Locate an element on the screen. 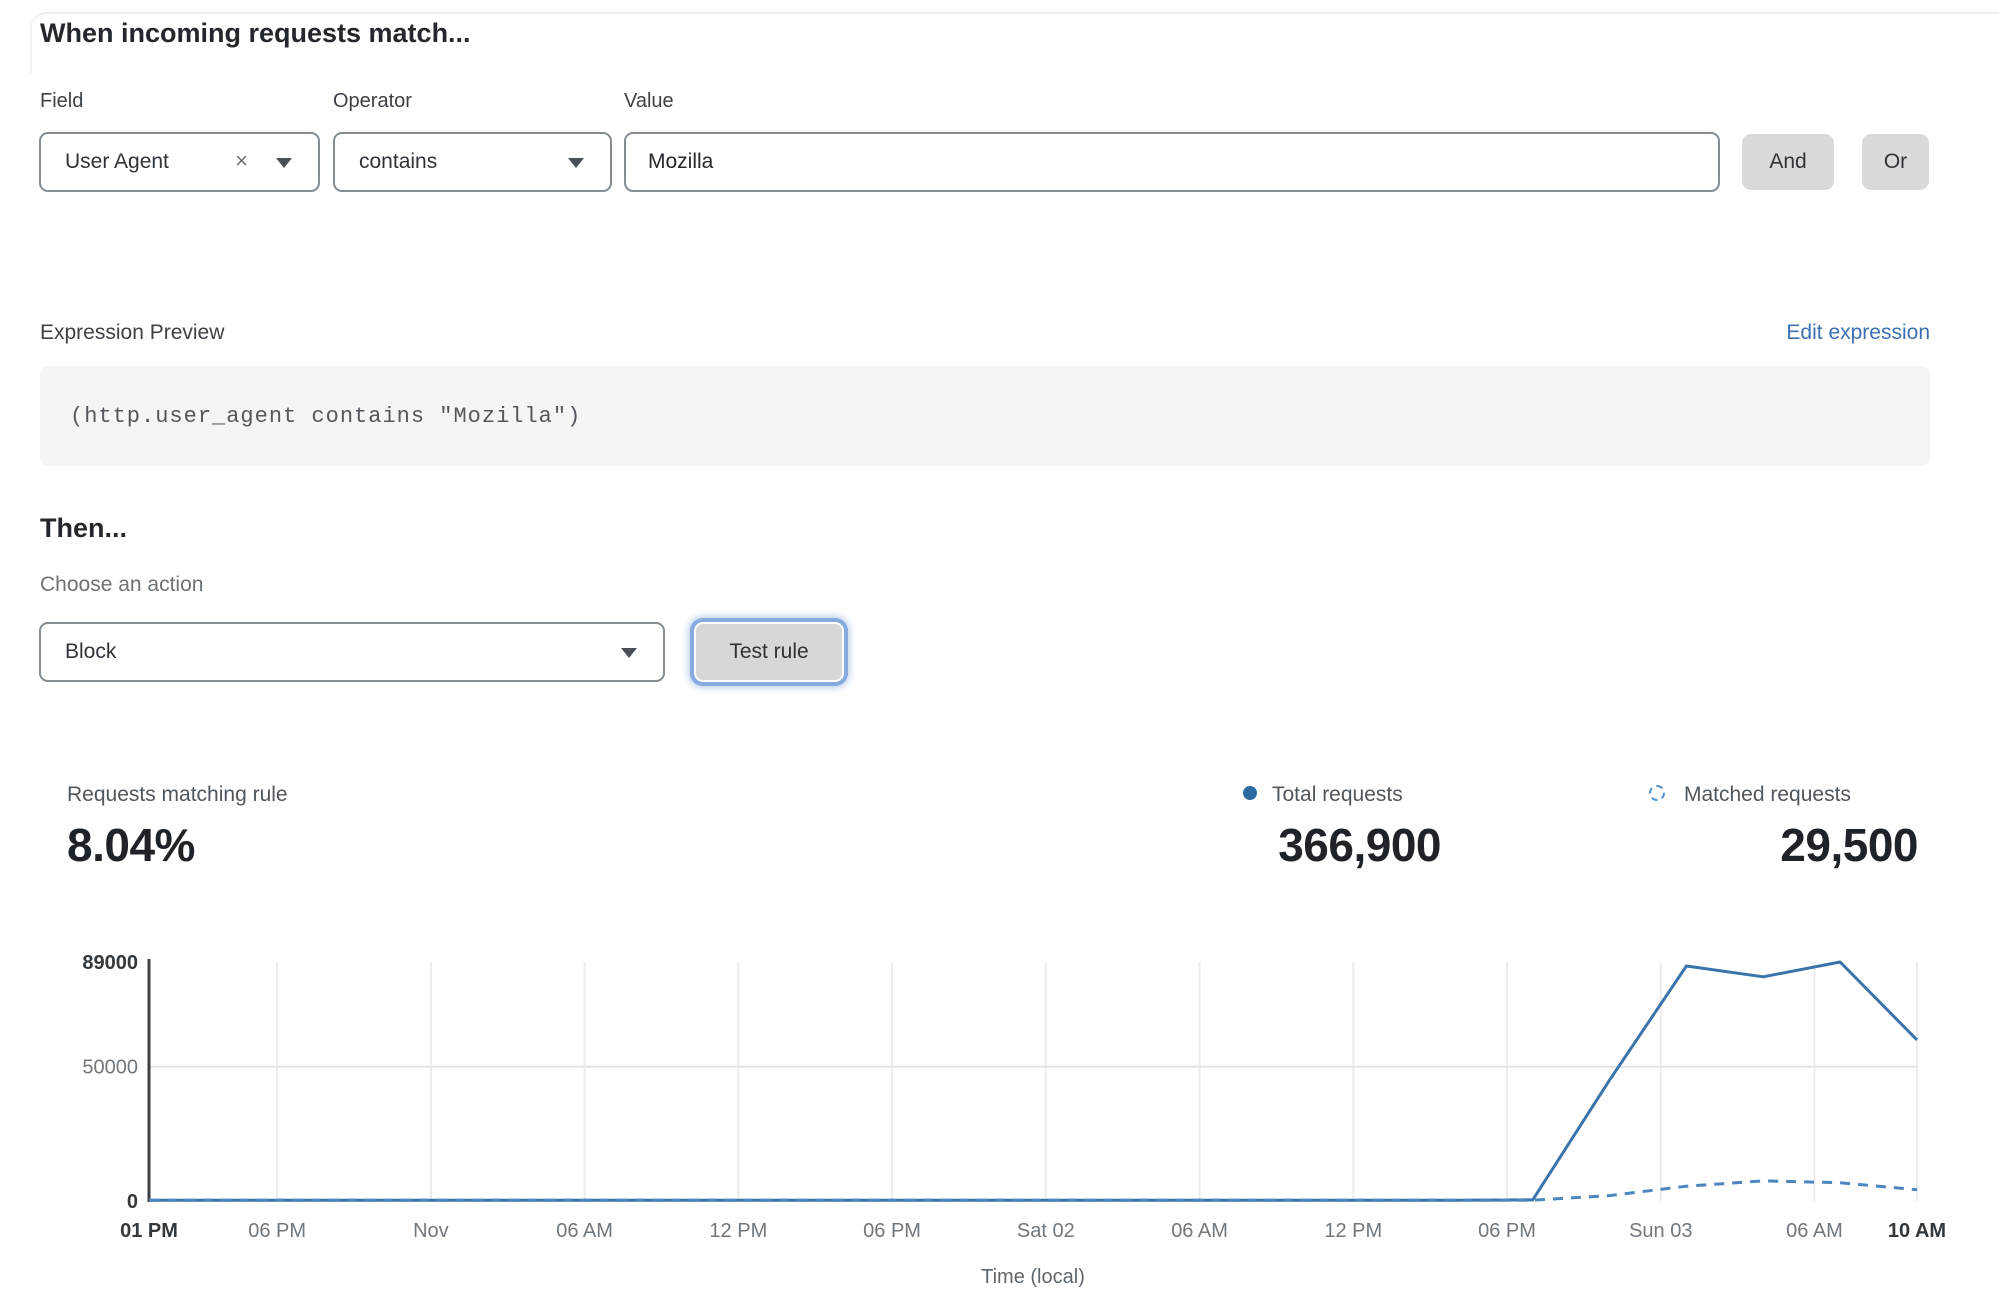  y-tick-label: 89000 is located at coordinates (110, 963).